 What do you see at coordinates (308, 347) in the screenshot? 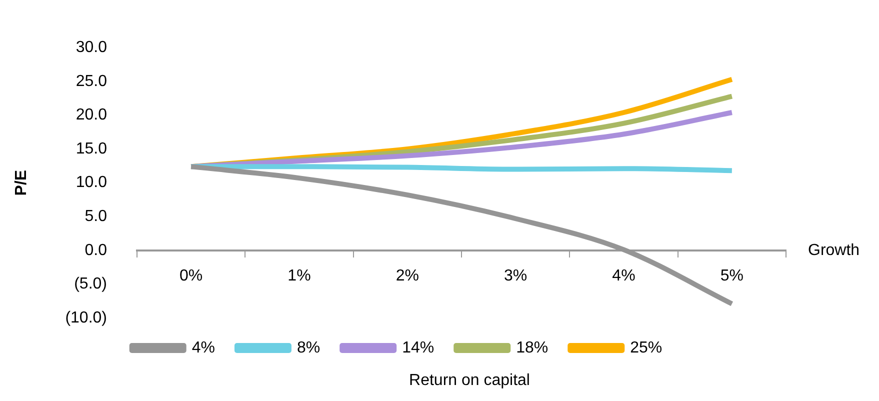
I see `legend-label: 8%` at bounding box center [308, 347].